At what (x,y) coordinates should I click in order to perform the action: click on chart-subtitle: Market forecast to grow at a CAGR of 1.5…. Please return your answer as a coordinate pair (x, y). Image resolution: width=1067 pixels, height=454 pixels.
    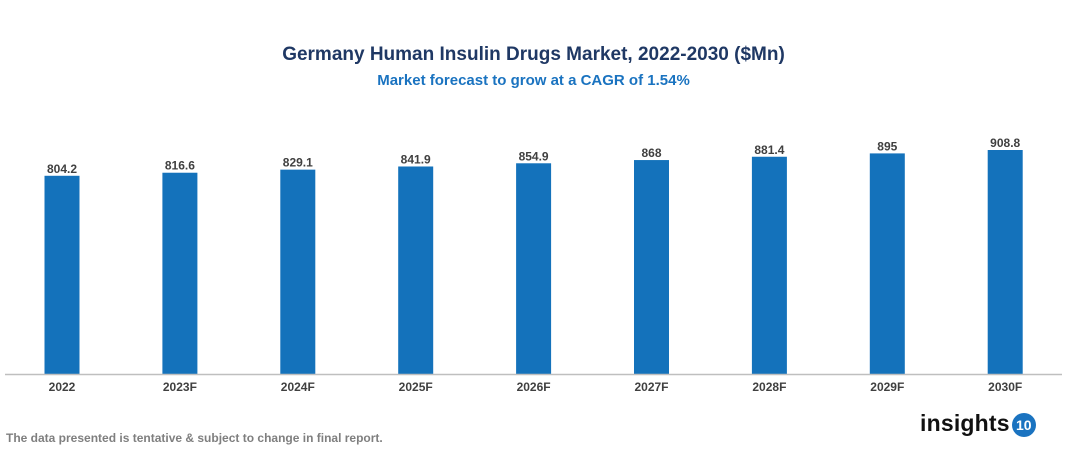
    Looking at the image, I should click on (533, 80).